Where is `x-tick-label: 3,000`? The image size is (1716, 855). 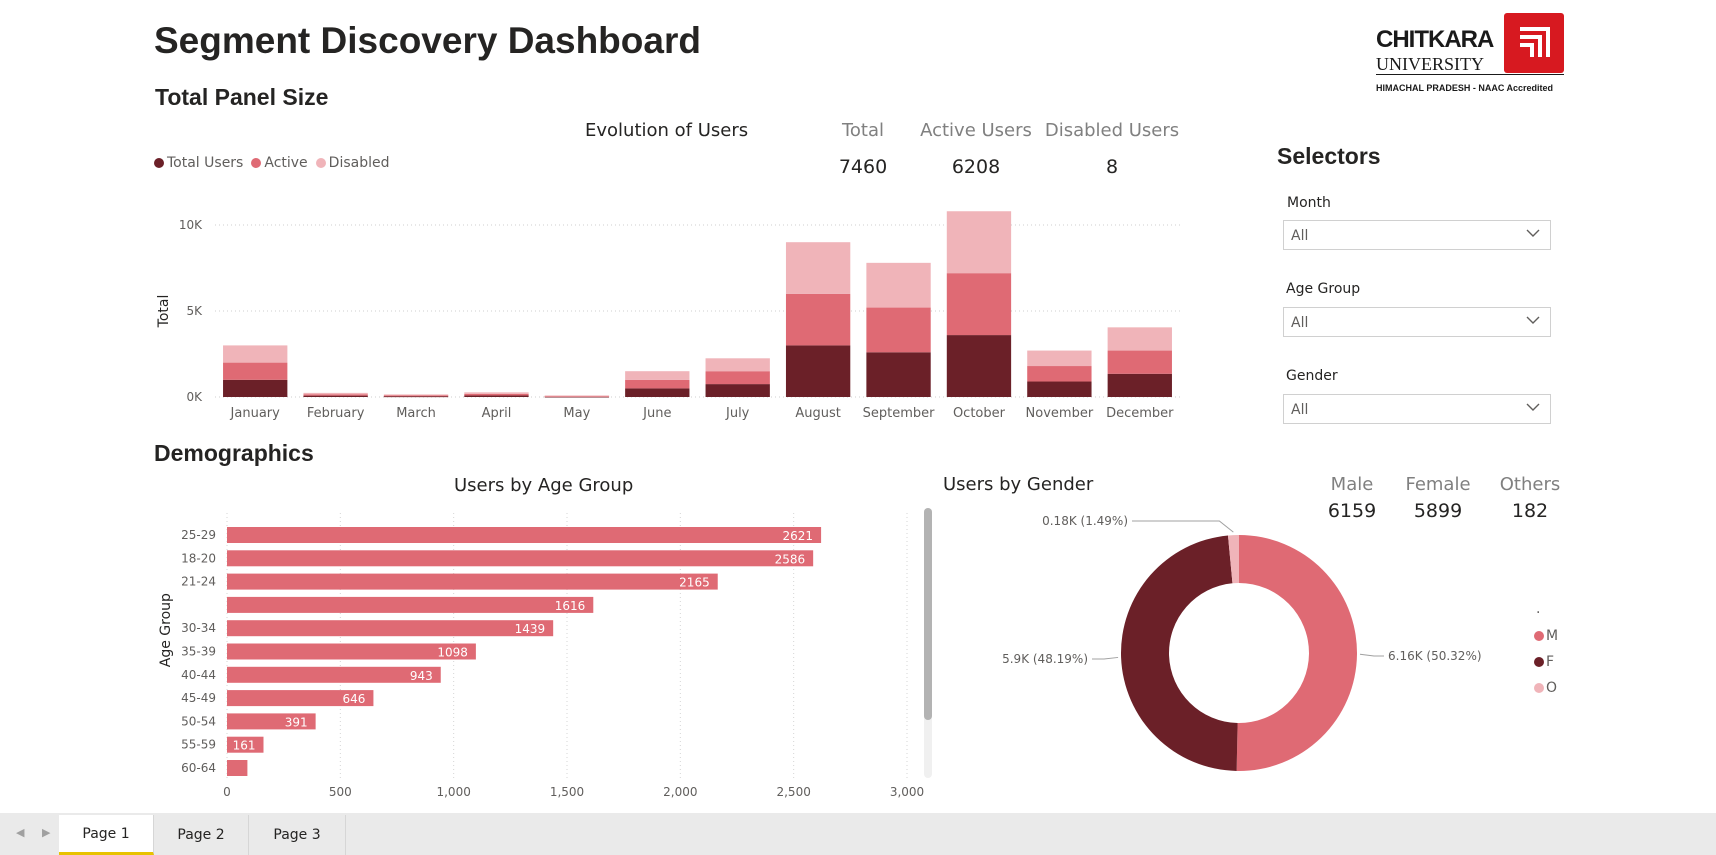 x-tick-label: 3,000 is located at coordinates (907, 792).